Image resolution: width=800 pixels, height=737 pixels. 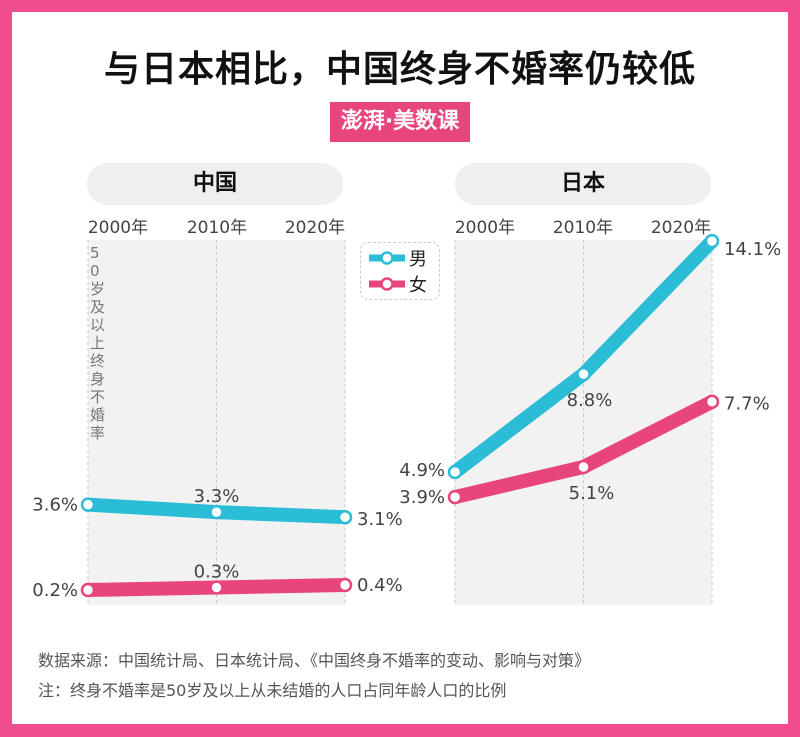 I want to click on page-title: 与日本相比，中国终身不婚率仍较低, so click(x=399, y=69).